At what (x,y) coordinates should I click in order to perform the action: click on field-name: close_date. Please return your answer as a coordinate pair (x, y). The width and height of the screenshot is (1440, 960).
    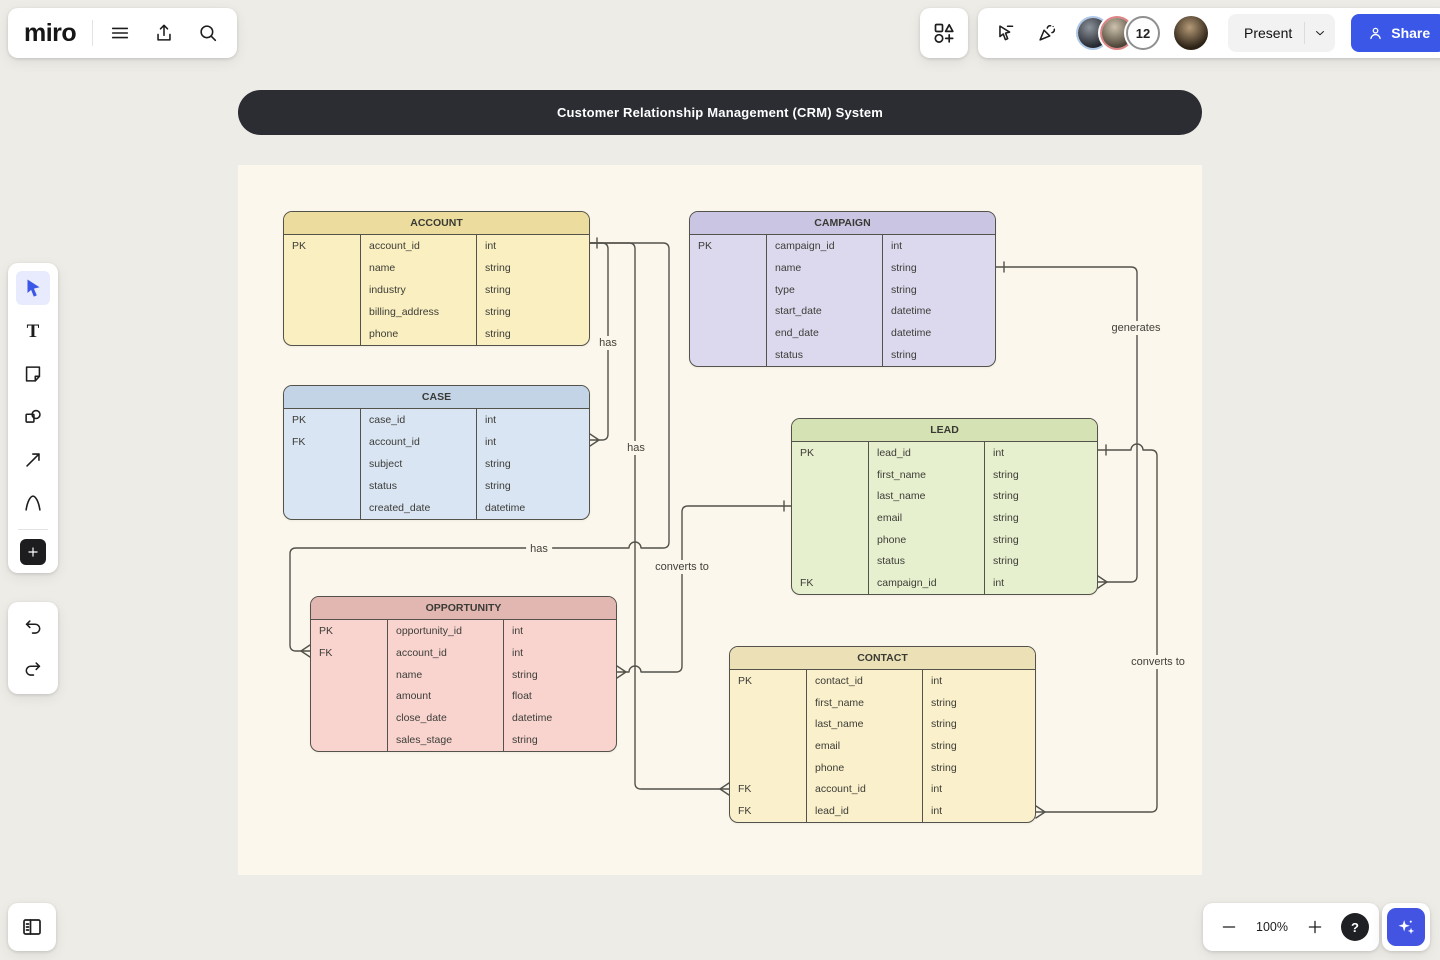
    Looking at the image, I should click on (421, 718).